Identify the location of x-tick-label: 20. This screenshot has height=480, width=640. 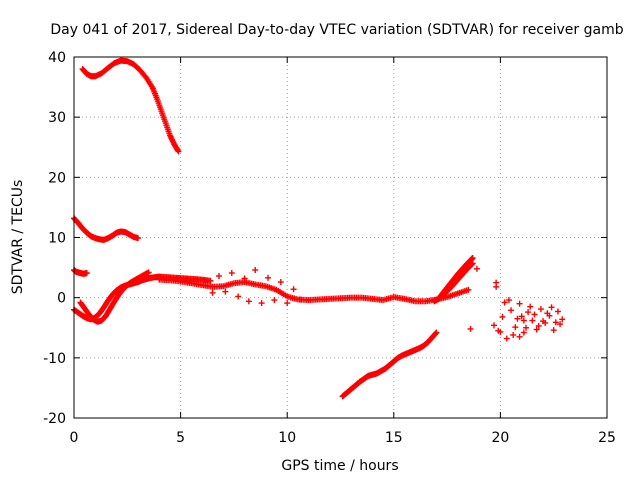
(500, 438).